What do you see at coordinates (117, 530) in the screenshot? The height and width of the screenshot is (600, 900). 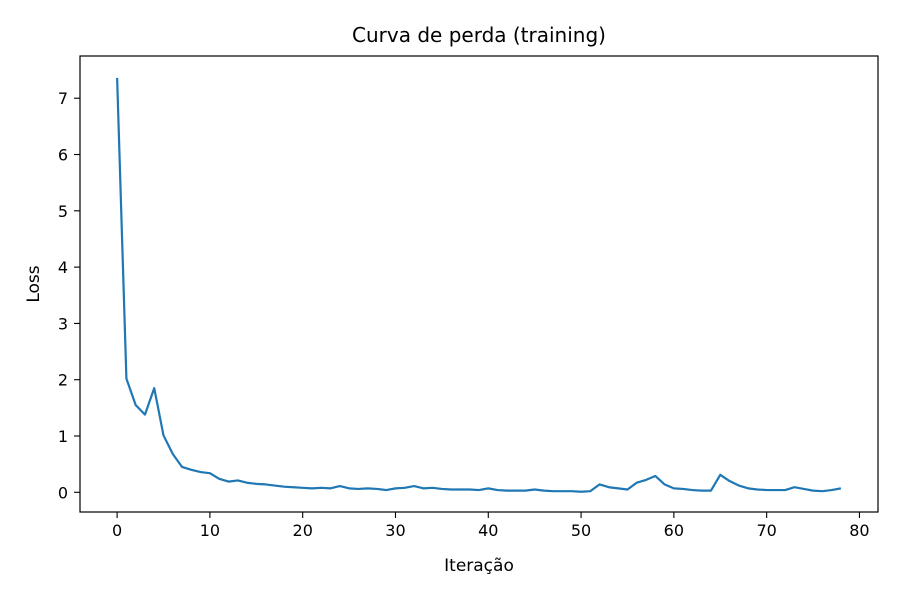 I see `x-tick-label: 0` at bounding box center [117, 530].